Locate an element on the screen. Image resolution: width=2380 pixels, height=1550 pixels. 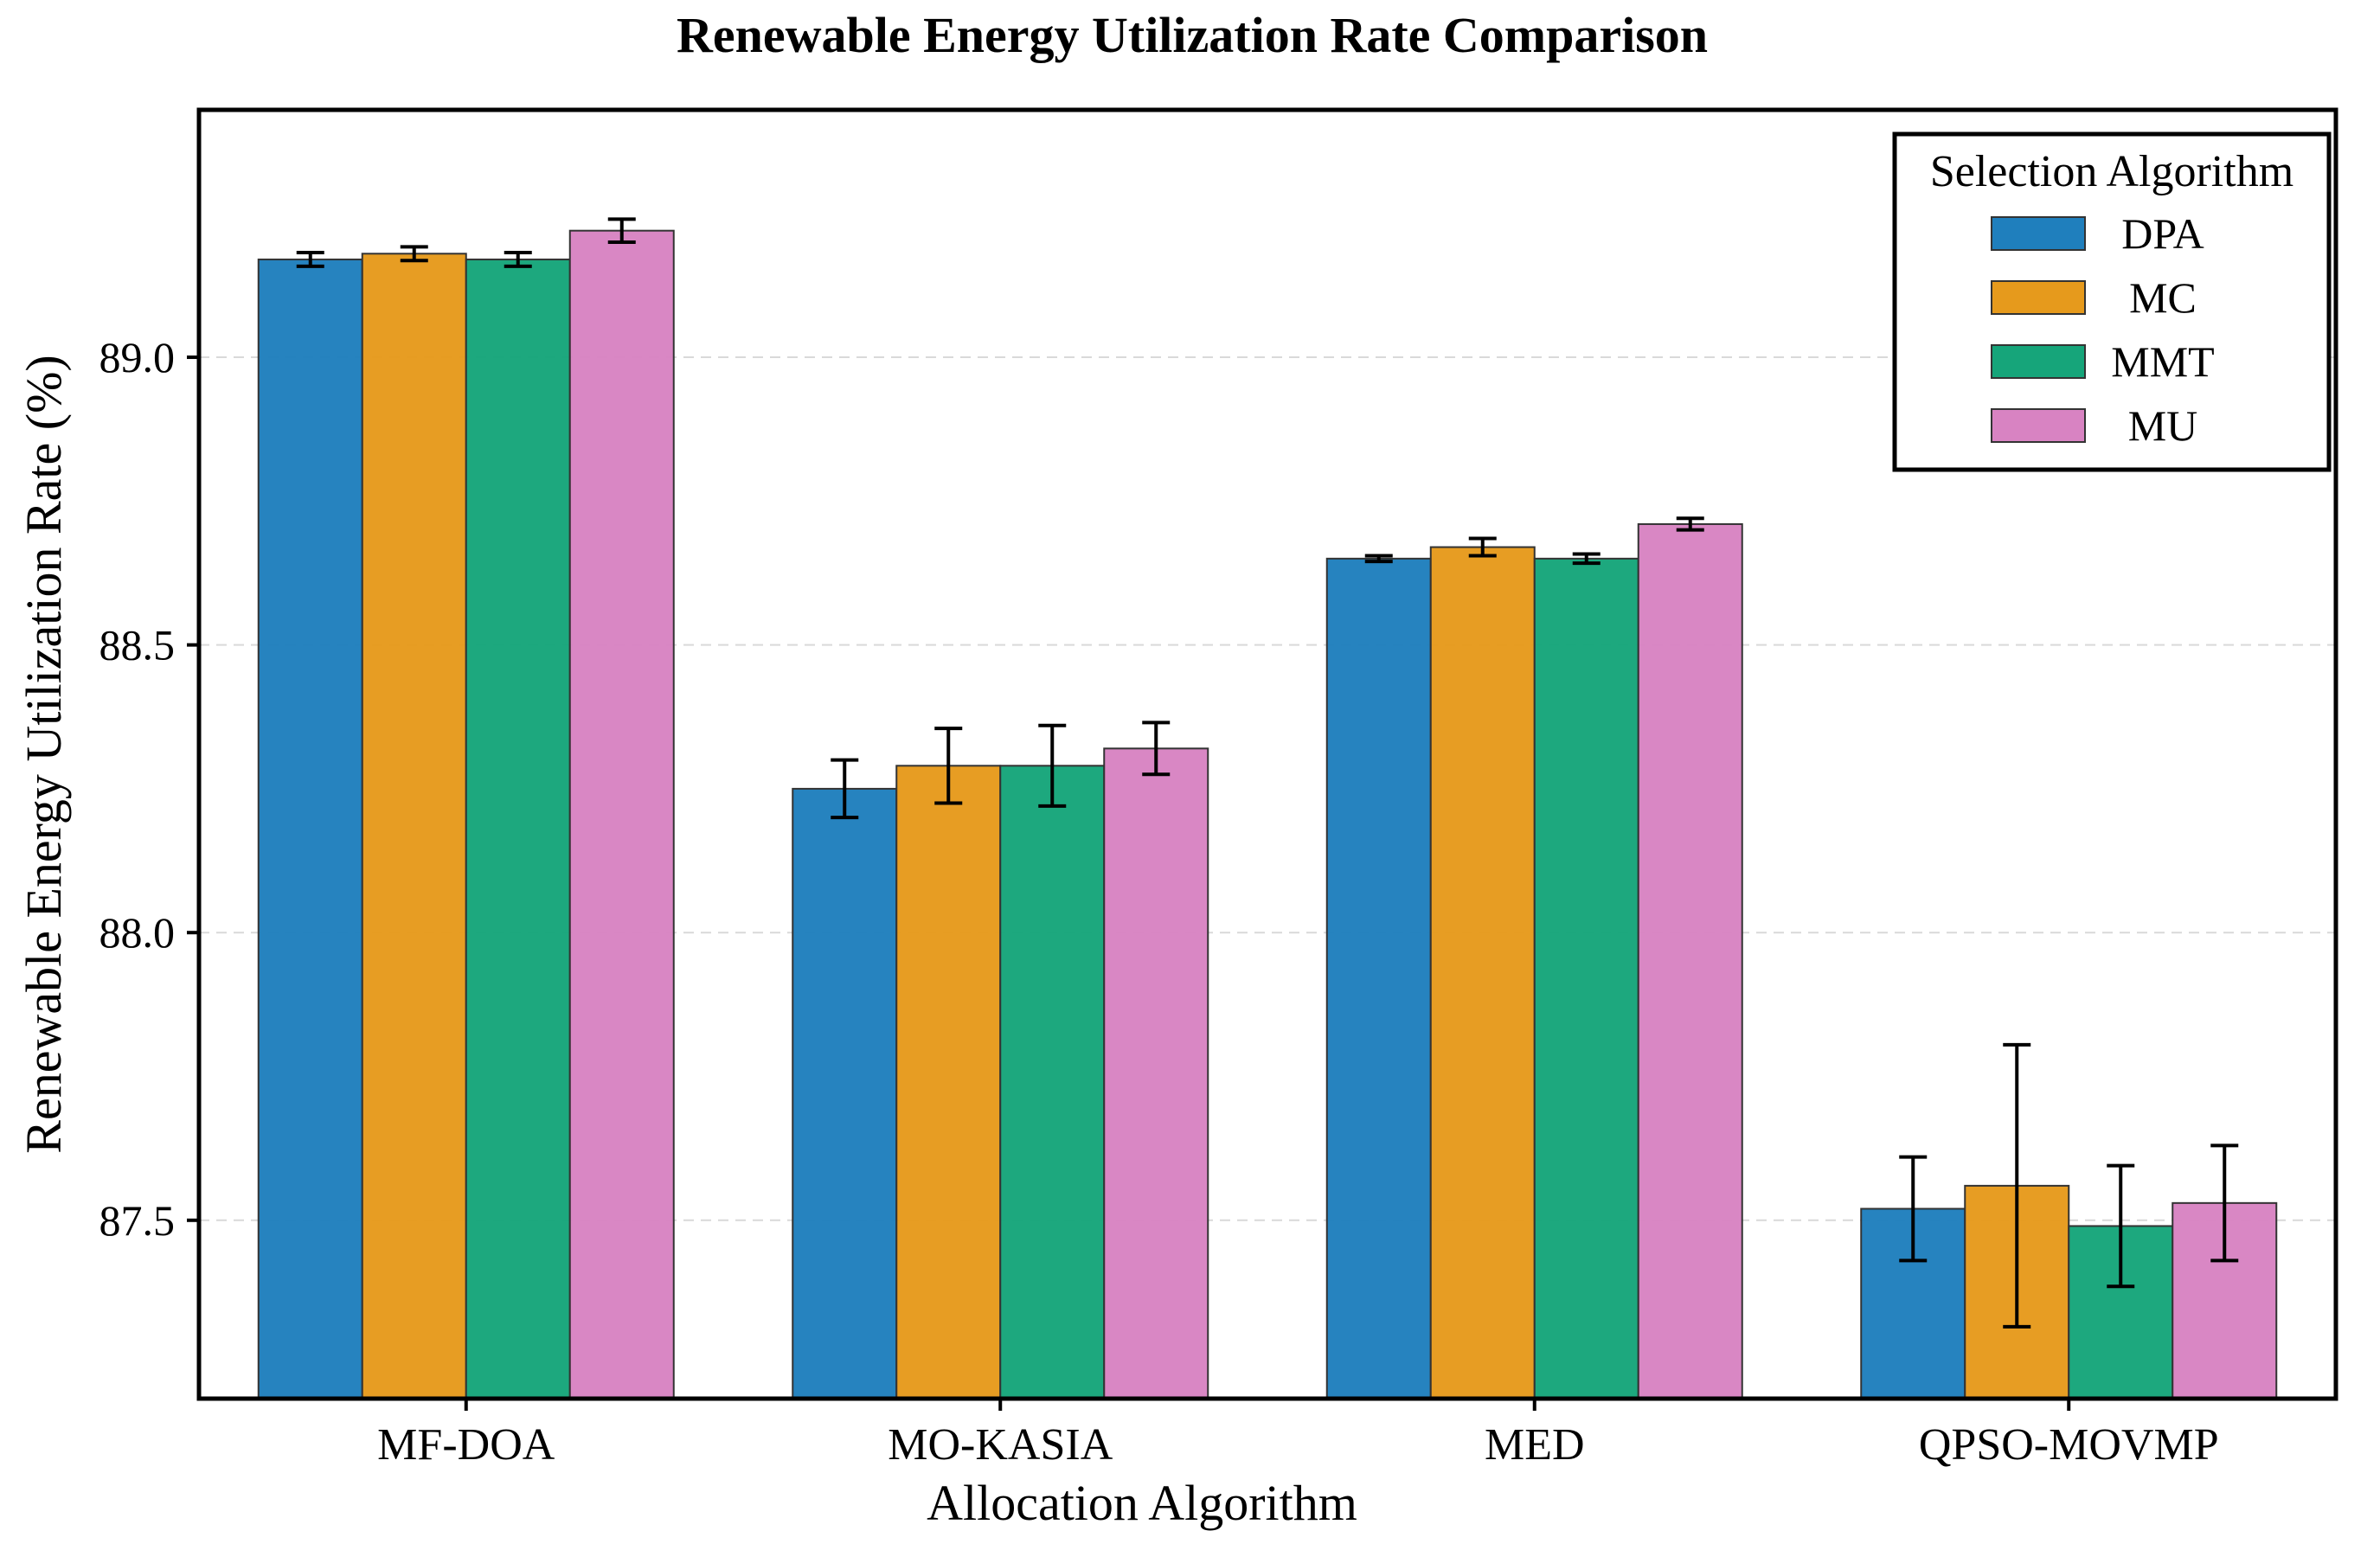
error-bar-mmt-mf-doa is located at coordinates (518, 259).